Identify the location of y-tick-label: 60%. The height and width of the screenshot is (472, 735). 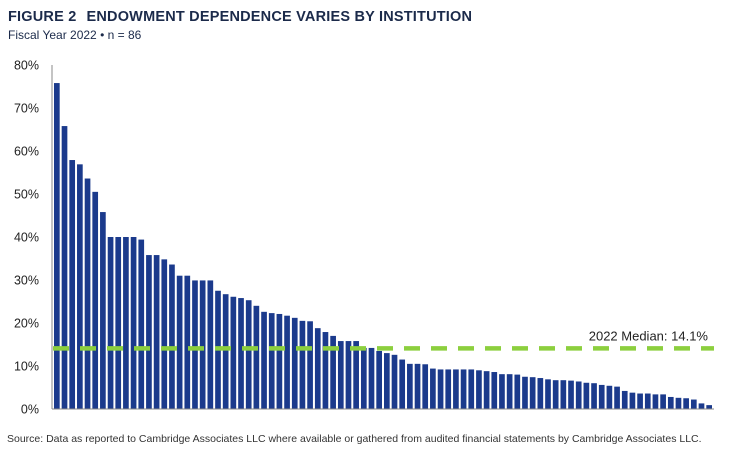
(26, 152).